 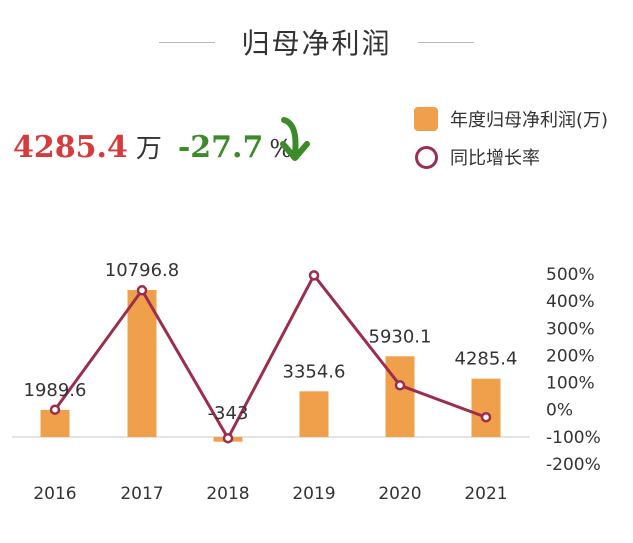 I want to click on legend-item-bar: 年度归母净利润(万), so click(x=511, y=119).